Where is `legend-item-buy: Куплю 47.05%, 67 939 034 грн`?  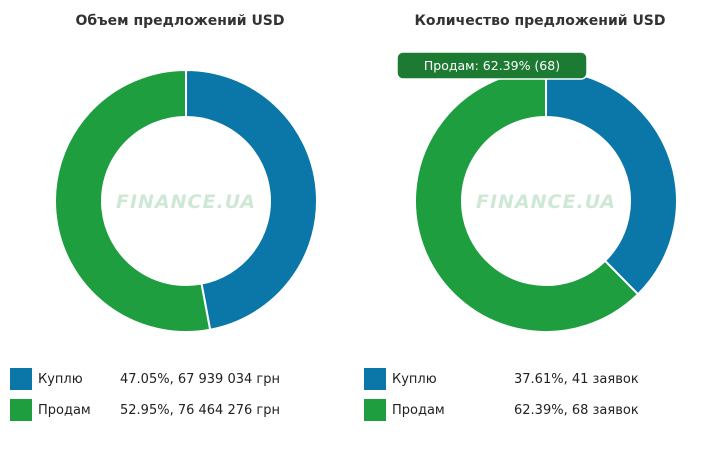
legend-item-buy: Куплю 47.05%, 67 939 034 грн is located at coordinates (180, 380).